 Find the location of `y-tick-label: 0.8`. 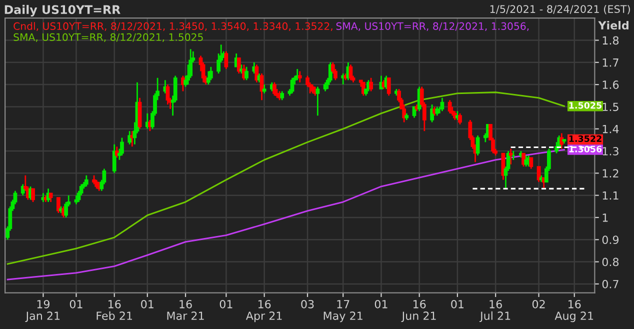

y-tick-label: 0.8 is located at coordinates (610, 262).